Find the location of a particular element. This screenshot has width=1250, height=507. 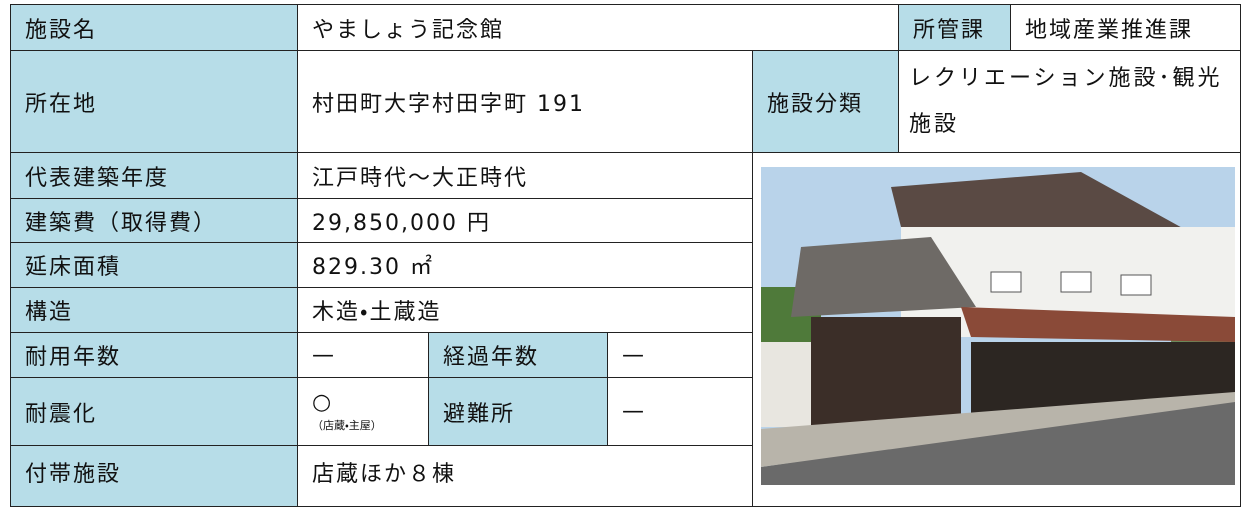

value-cell: レクリエーション施設･観光施設 is located at coordinates (1069, 101).